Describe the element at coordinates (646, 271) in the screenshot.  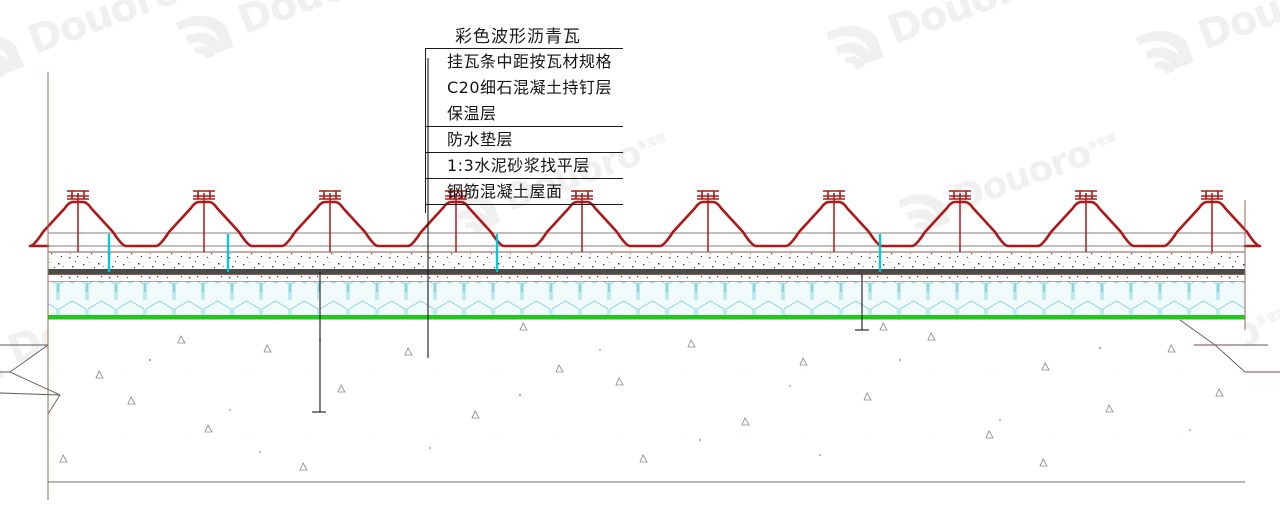
I see `layer-waterproof-underlay` at that location.